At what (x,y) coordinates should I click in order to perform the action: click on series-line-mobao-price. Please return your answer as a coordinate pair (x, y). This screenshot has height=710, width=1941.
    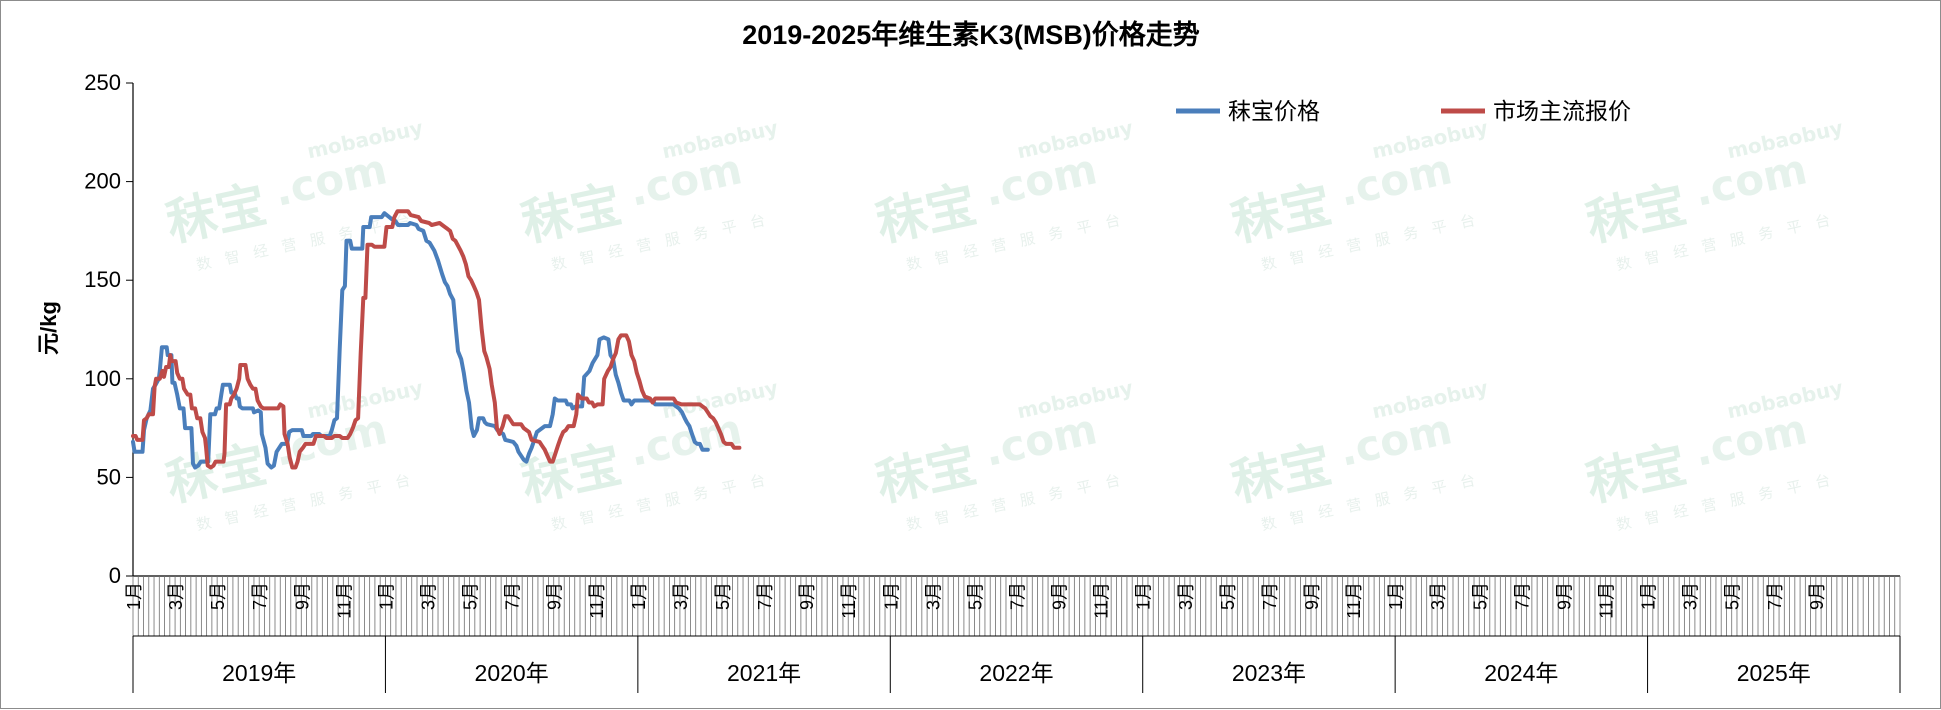
    Looking at the image, I should click on (420, 340).